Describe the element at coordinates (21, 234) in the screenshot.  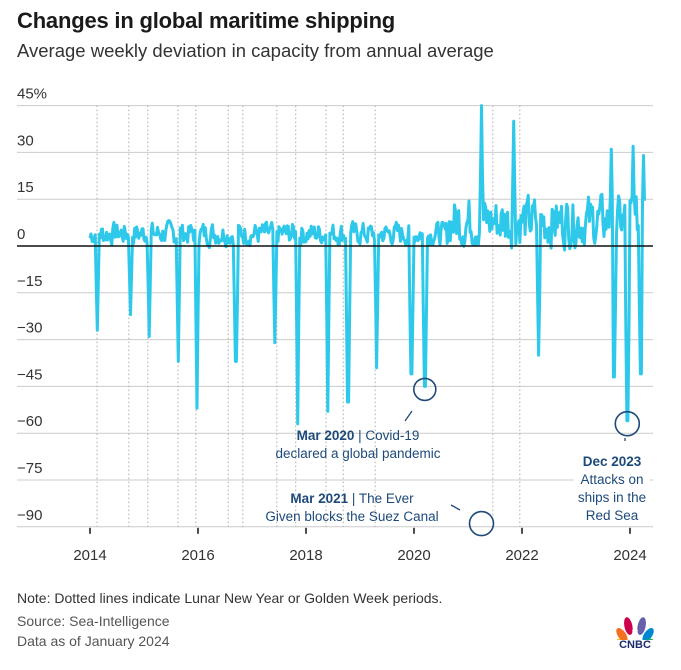
I see `y-tick-label: 0` at that location.